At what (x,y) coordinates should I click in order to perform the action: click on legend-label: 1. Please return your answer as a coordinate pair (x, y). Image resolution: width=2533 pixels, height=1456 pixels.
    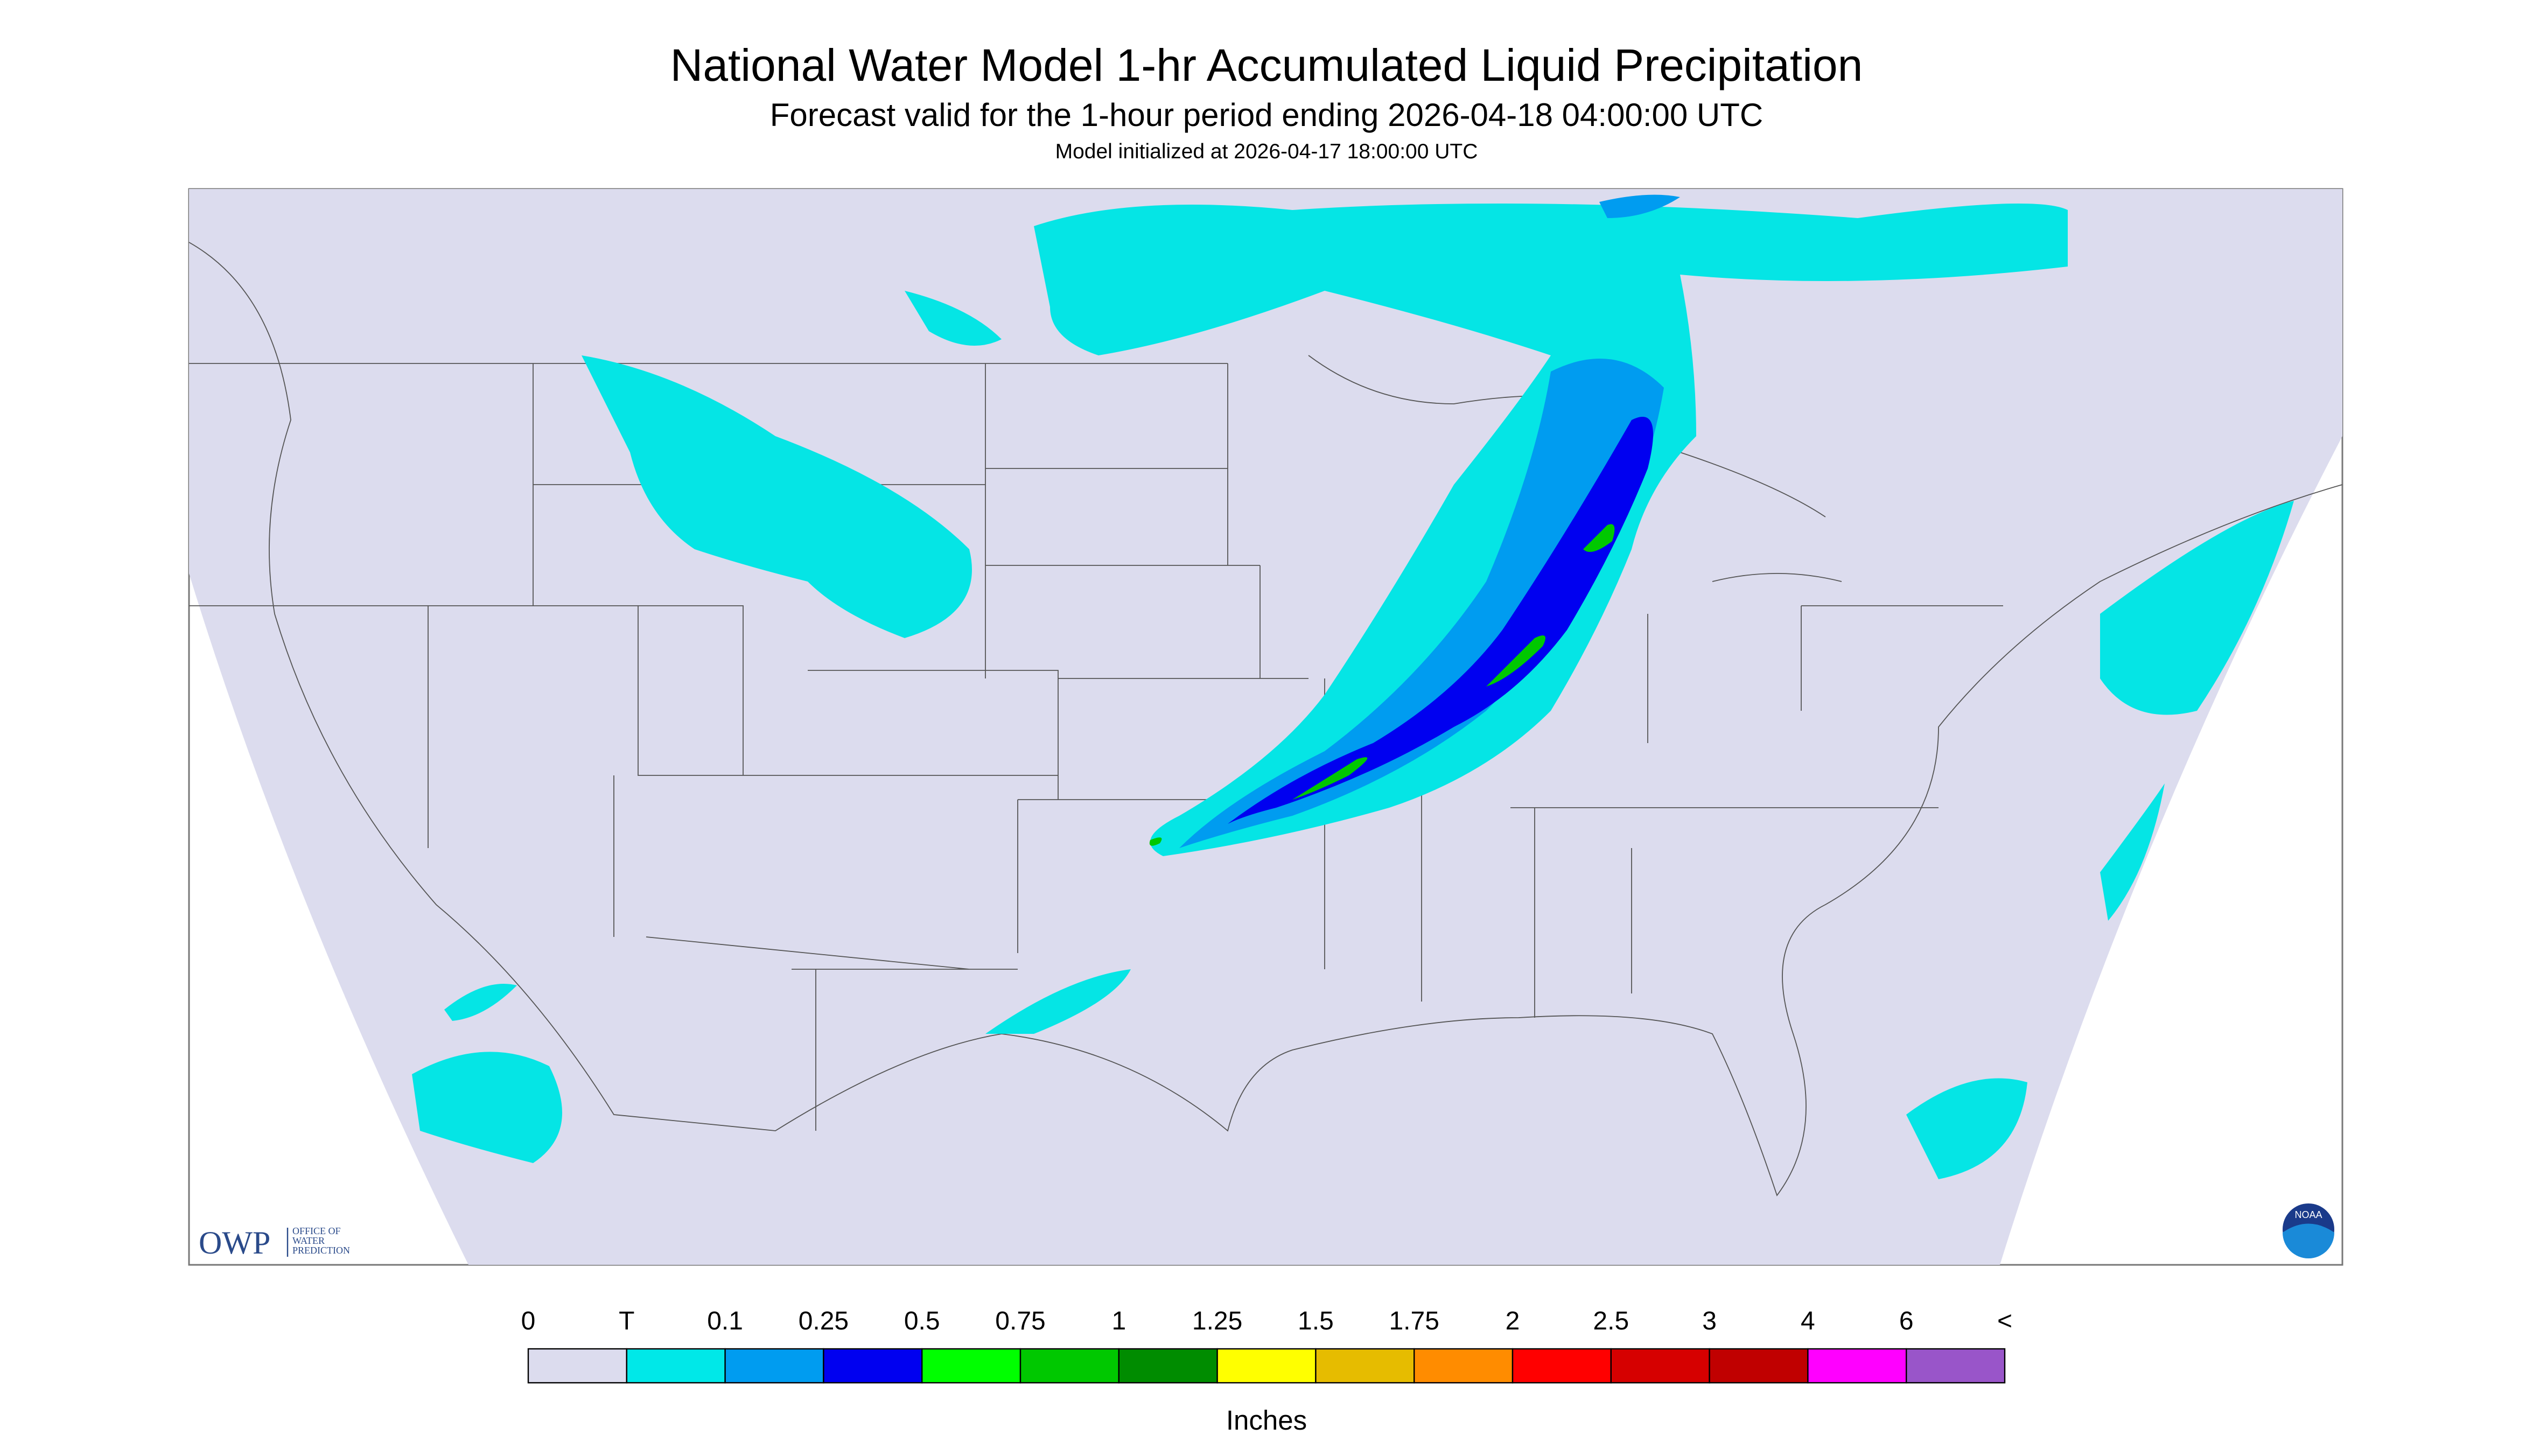
    Looking at the image, I should click on (1119, 1321).